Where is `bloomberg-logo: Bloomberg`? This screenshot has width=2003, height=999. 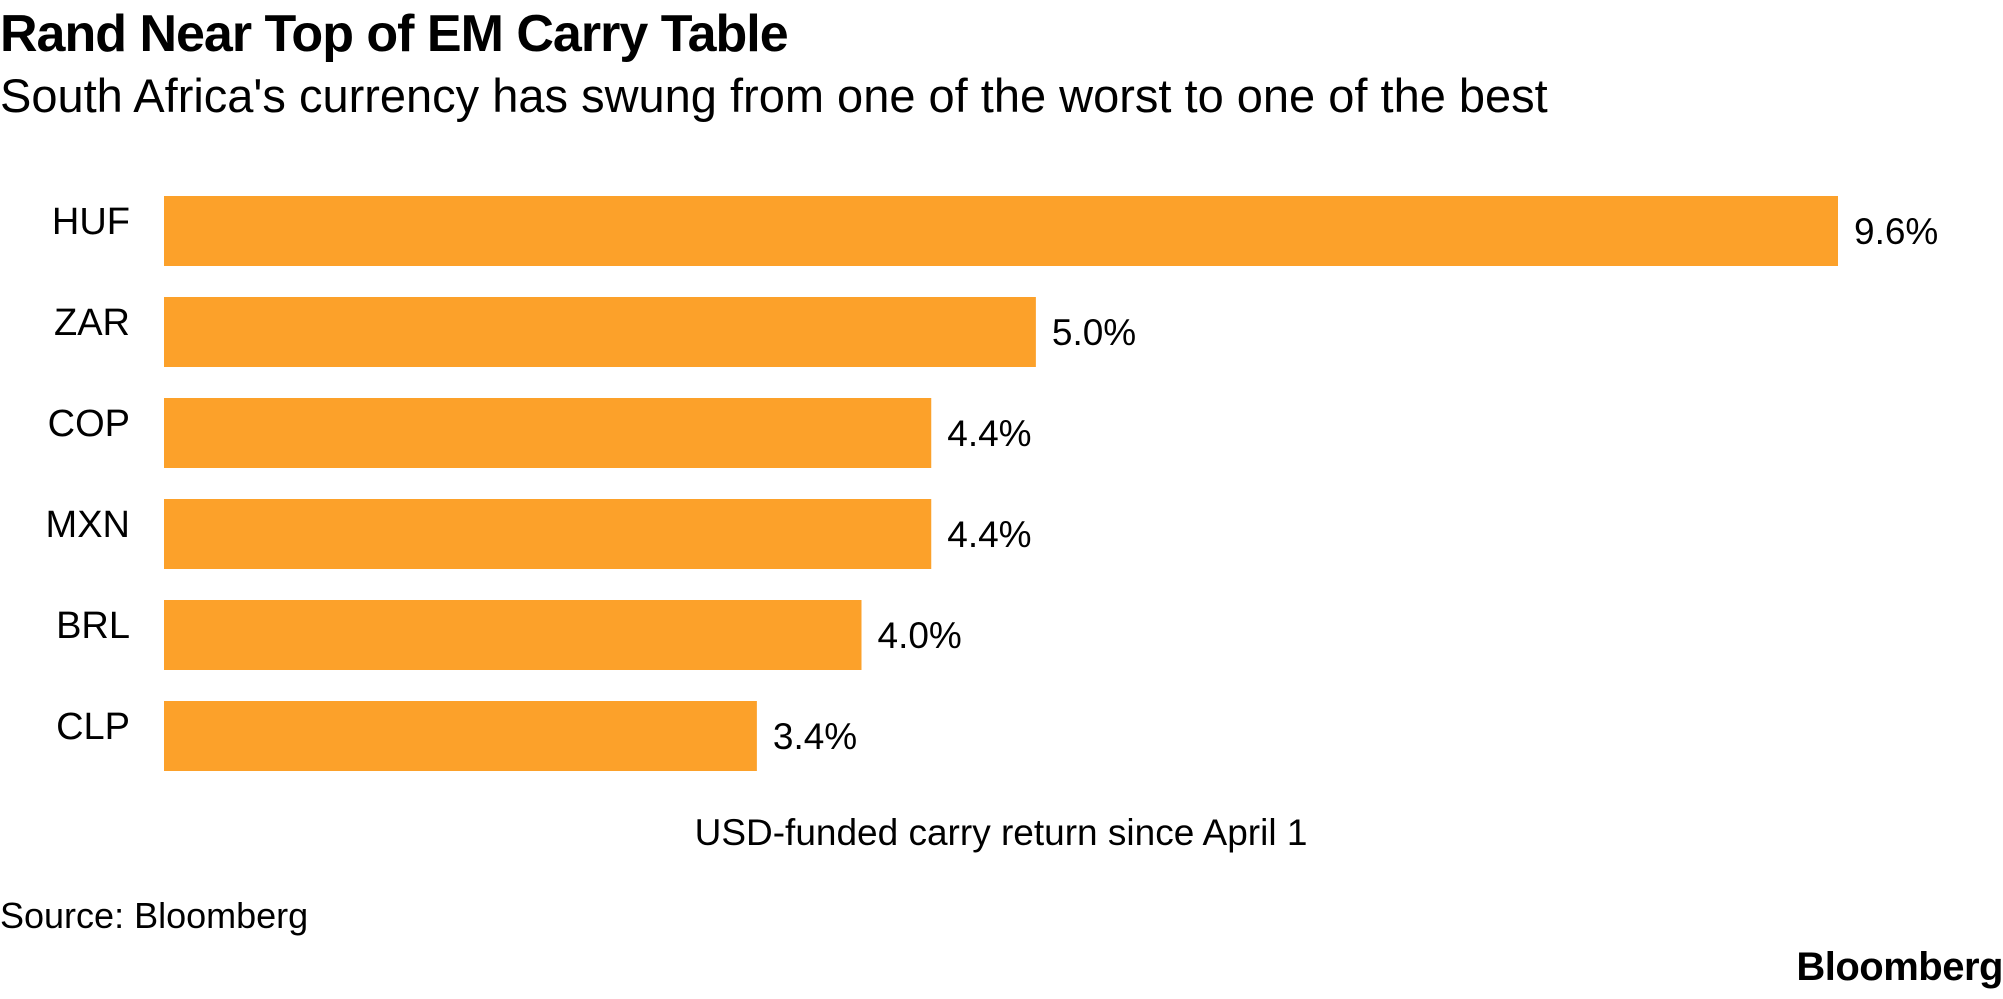 bloomberg-logo: Bloomberg is located at coordinates (1899, 967).